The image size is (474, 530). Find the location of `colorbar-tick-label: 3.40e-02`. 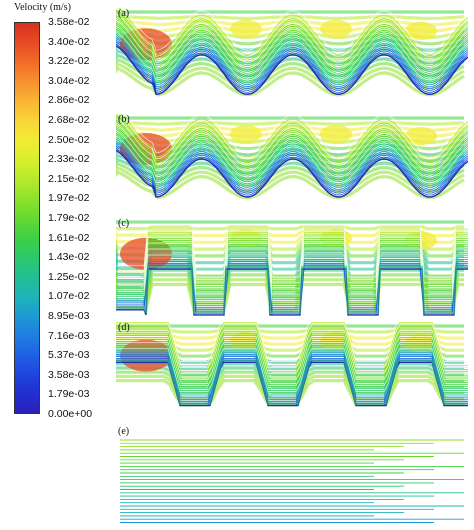

colorbar-tick-label: 3.40e-02 is located at coordinates (69, 41).